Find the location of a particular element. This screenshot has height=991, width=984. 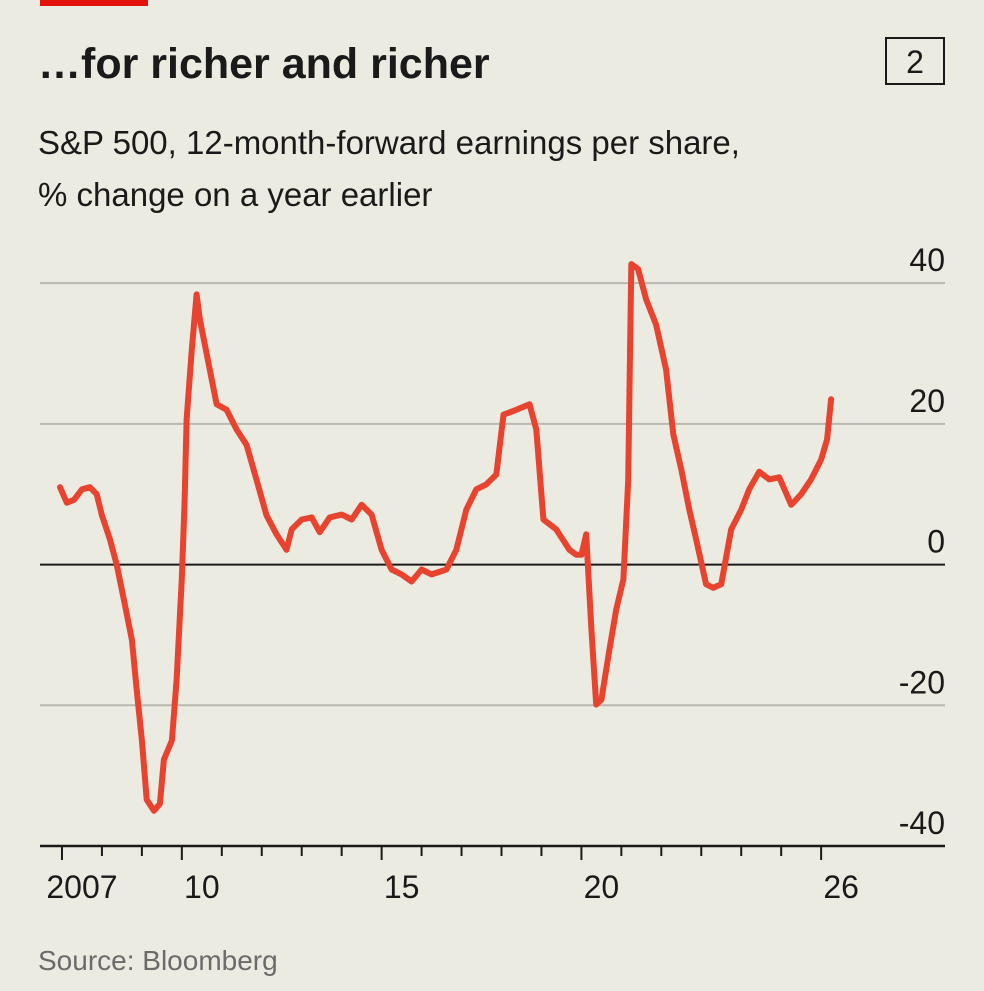

badge: 2 is located at coordinates (915, 62).